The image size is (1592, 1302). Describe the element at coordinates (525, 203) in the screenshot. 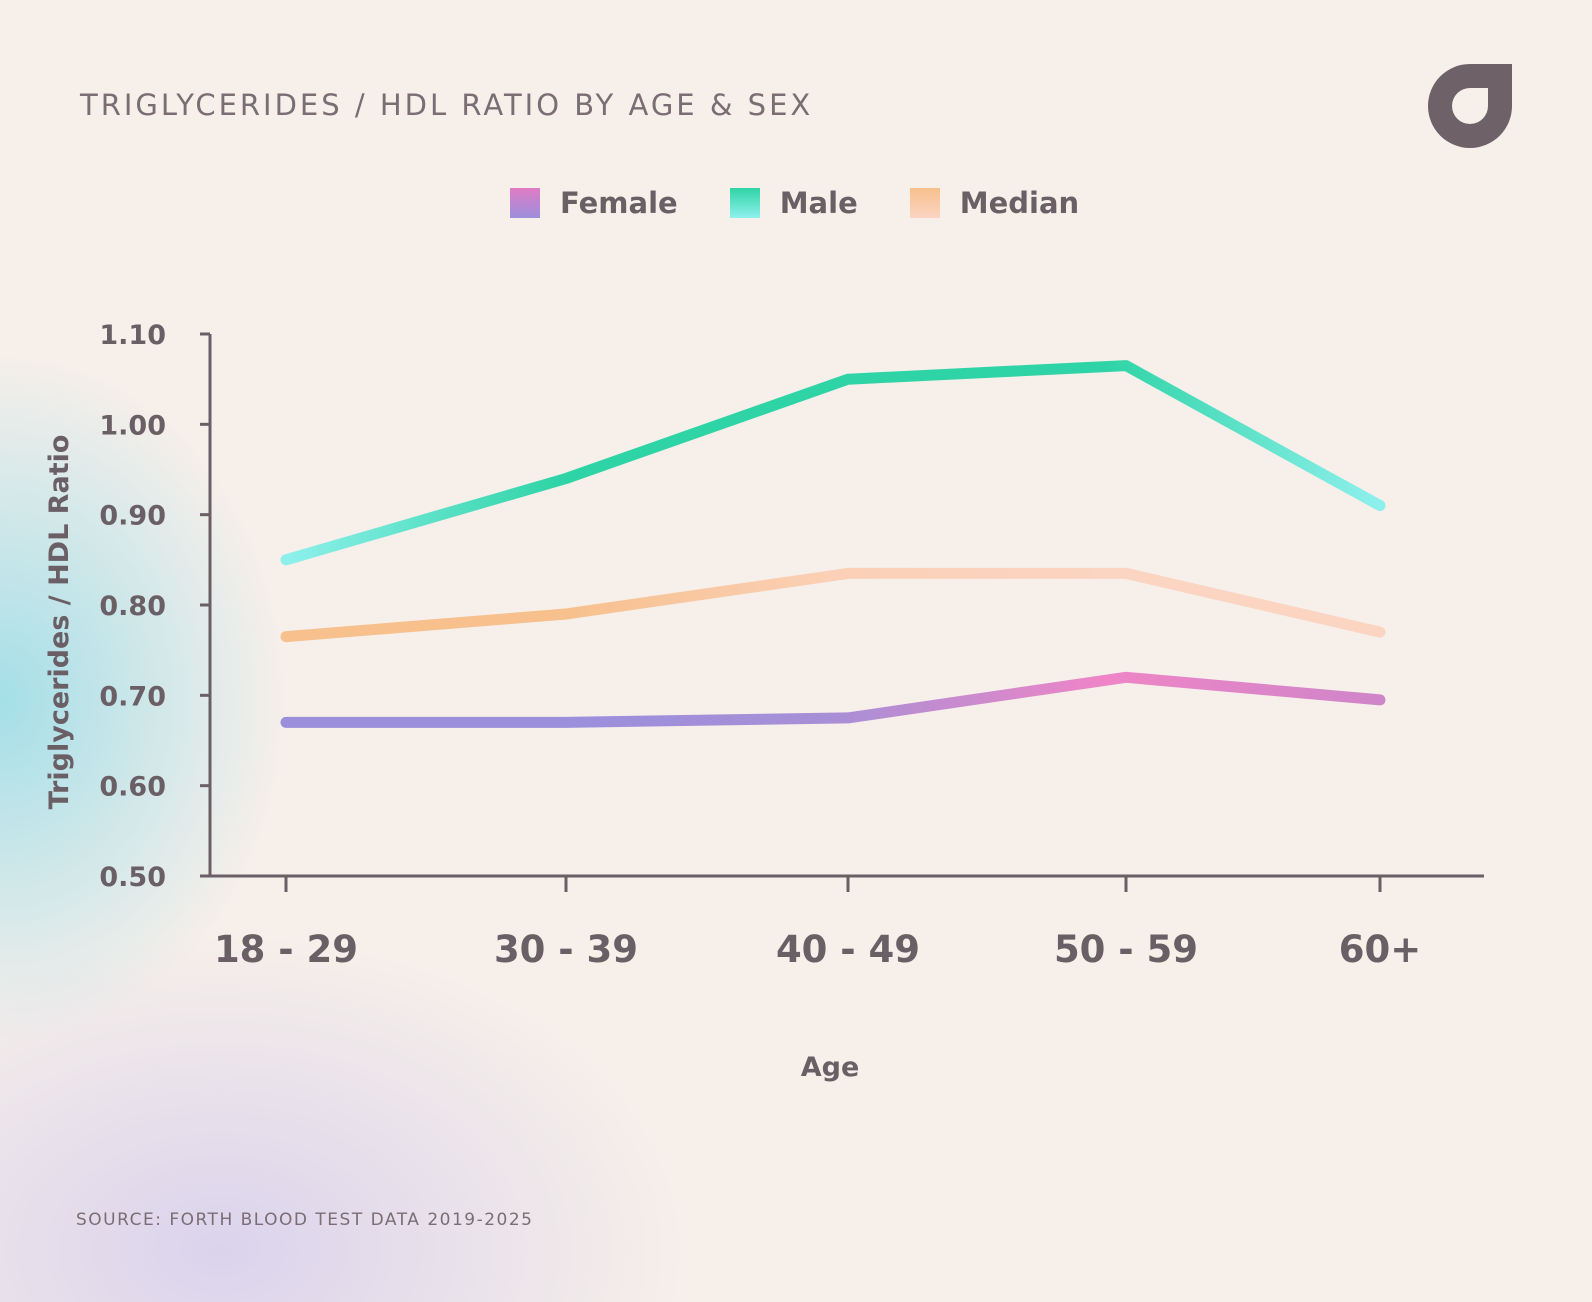

I see `legend-swatch-female` at that location.